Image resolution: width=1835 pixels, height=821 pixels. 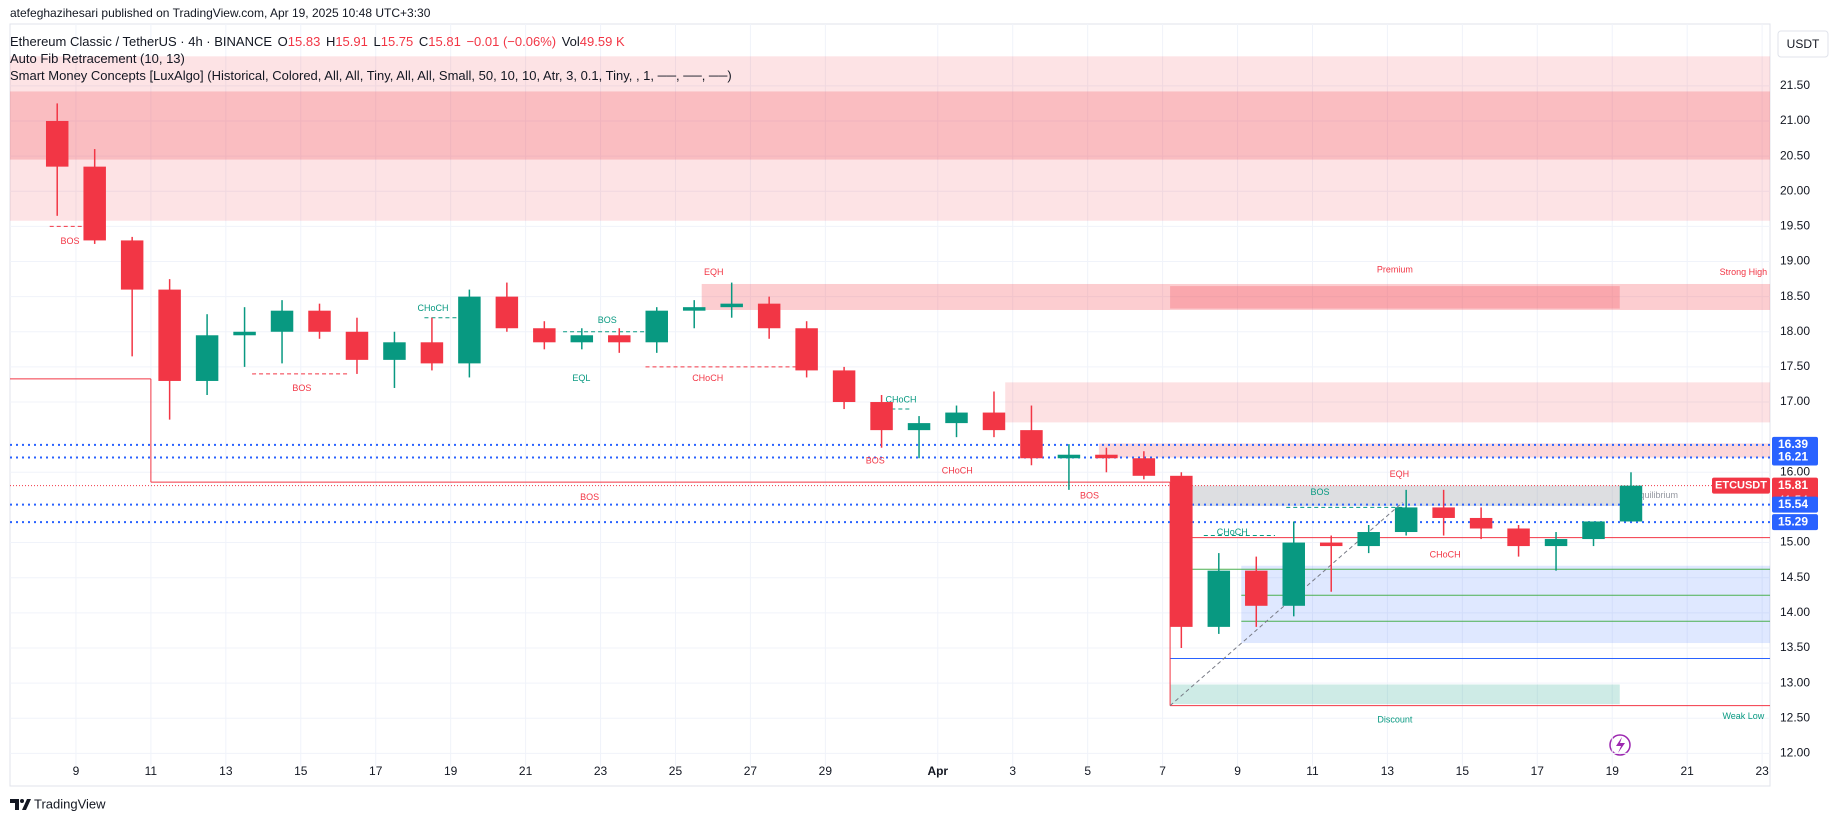 What do you see at coordinates (351, 41) in the screenshot?
I see `high: 15.91` at bounding box center [351, 41].